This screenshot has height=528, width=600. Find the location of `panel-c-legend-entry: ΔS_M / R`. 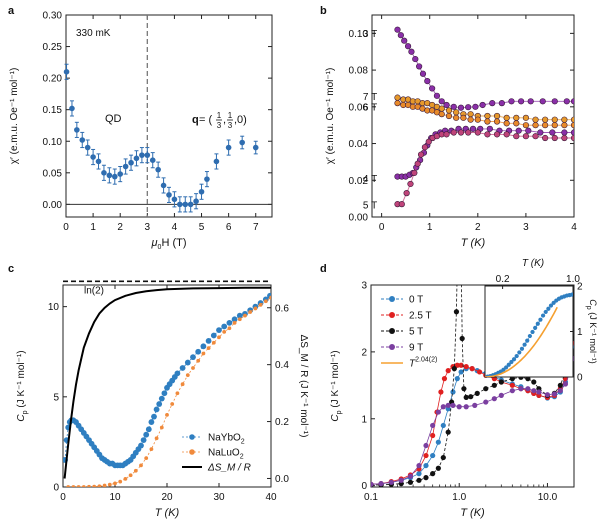

panel-c-legend-entry: ΔS_M / R is located at coordinates (216, 468).